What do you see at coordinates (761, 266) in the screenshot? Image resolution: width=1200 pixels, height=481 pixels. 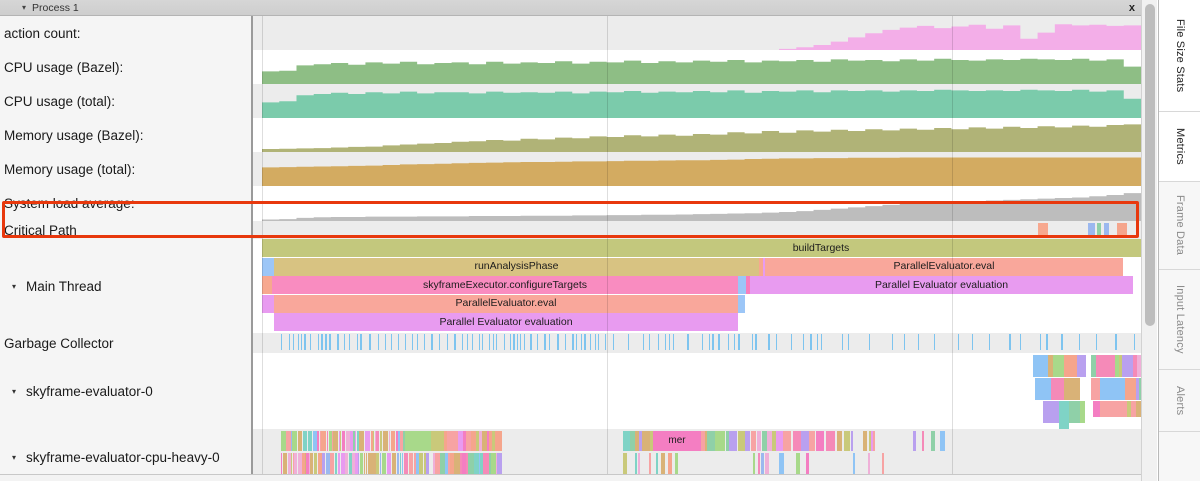 I see `flame-block-small` at bounding box center [761, 266].